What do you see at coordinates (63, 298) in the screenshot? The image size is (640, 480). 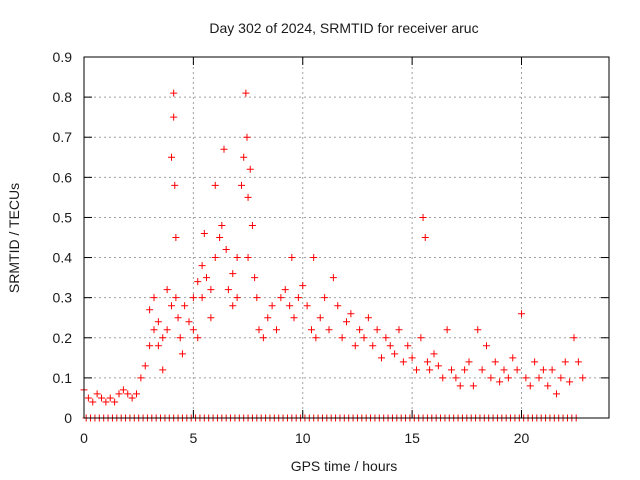 I see `y-tick-label: 0.3` at bounding box center [63, 298].